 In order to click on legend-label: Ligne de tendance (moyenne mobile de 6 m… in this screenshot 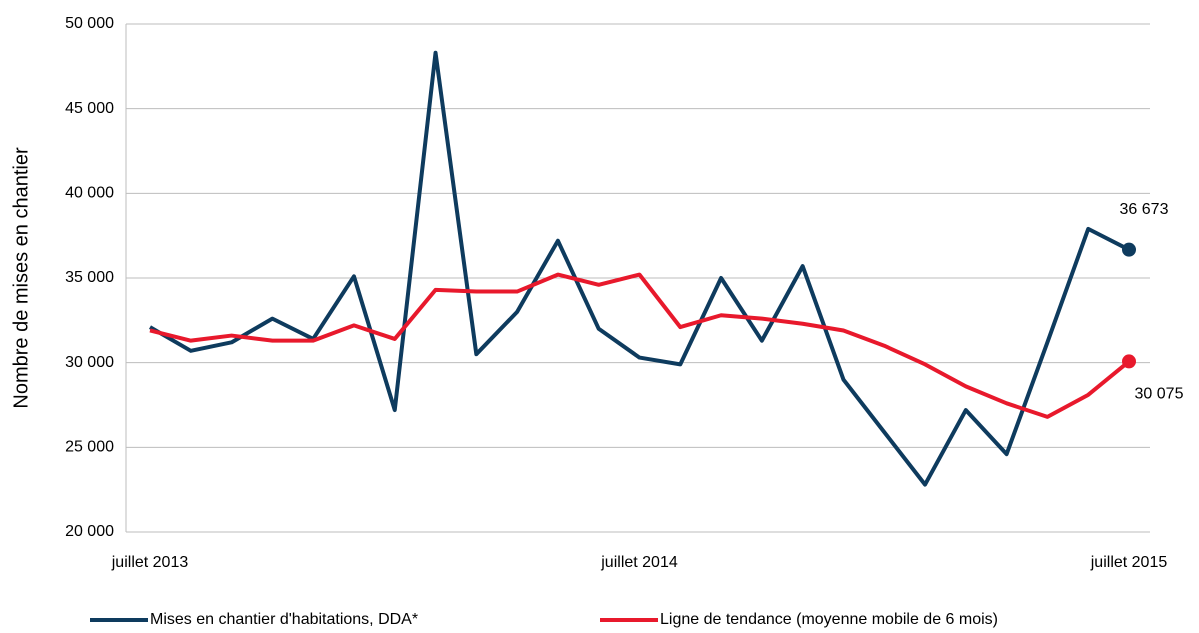, I will do `click(829, 619)`.